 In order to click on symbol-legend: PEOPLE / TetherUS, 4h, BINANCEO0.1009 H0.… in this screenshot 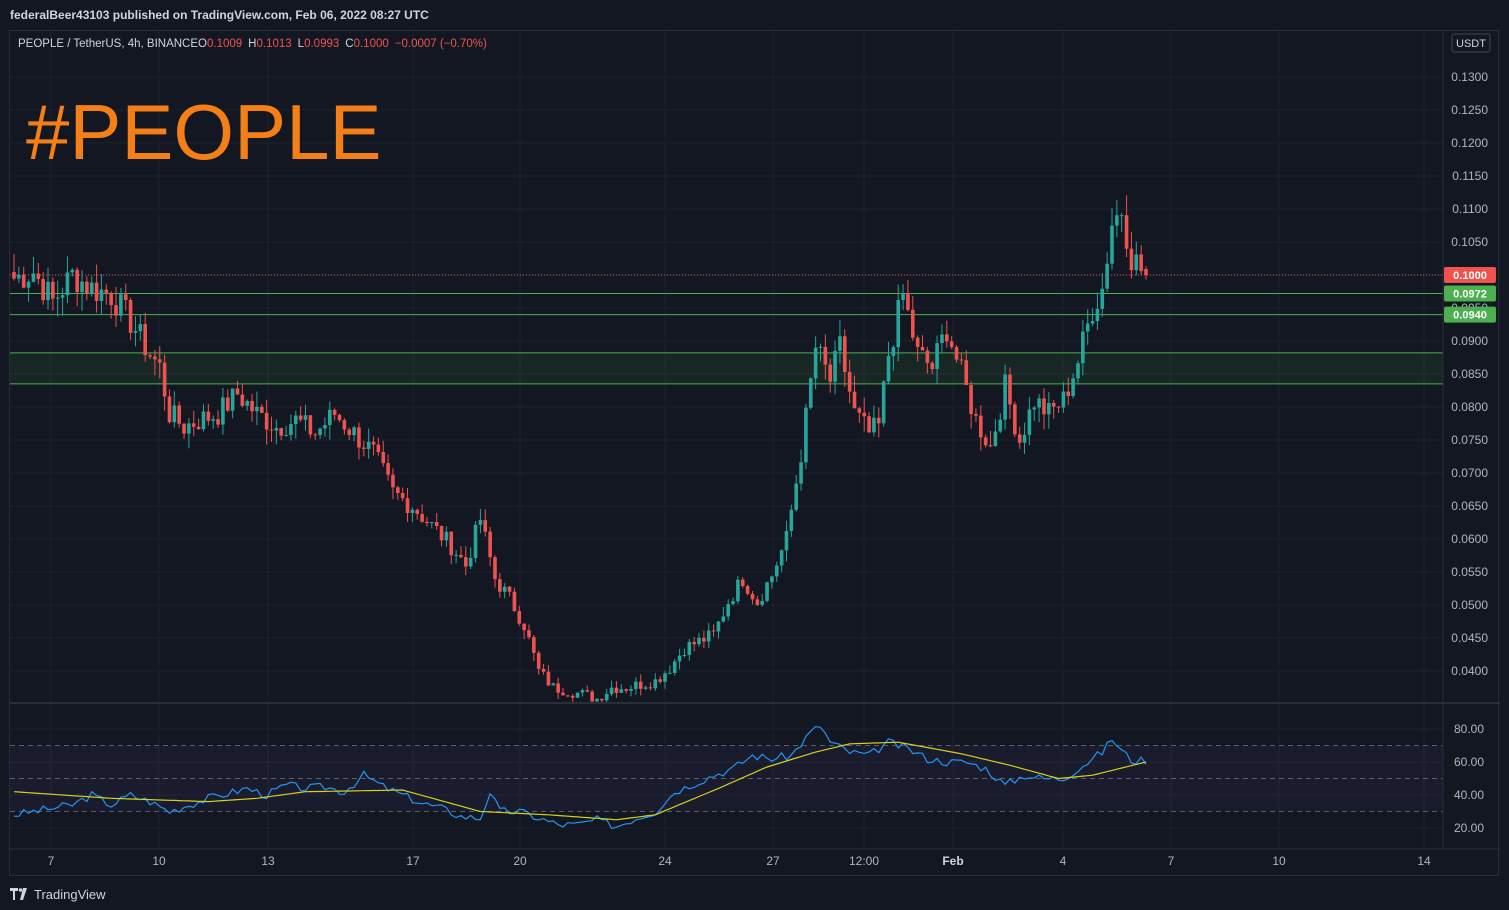, I will do `click(252, 44)`.